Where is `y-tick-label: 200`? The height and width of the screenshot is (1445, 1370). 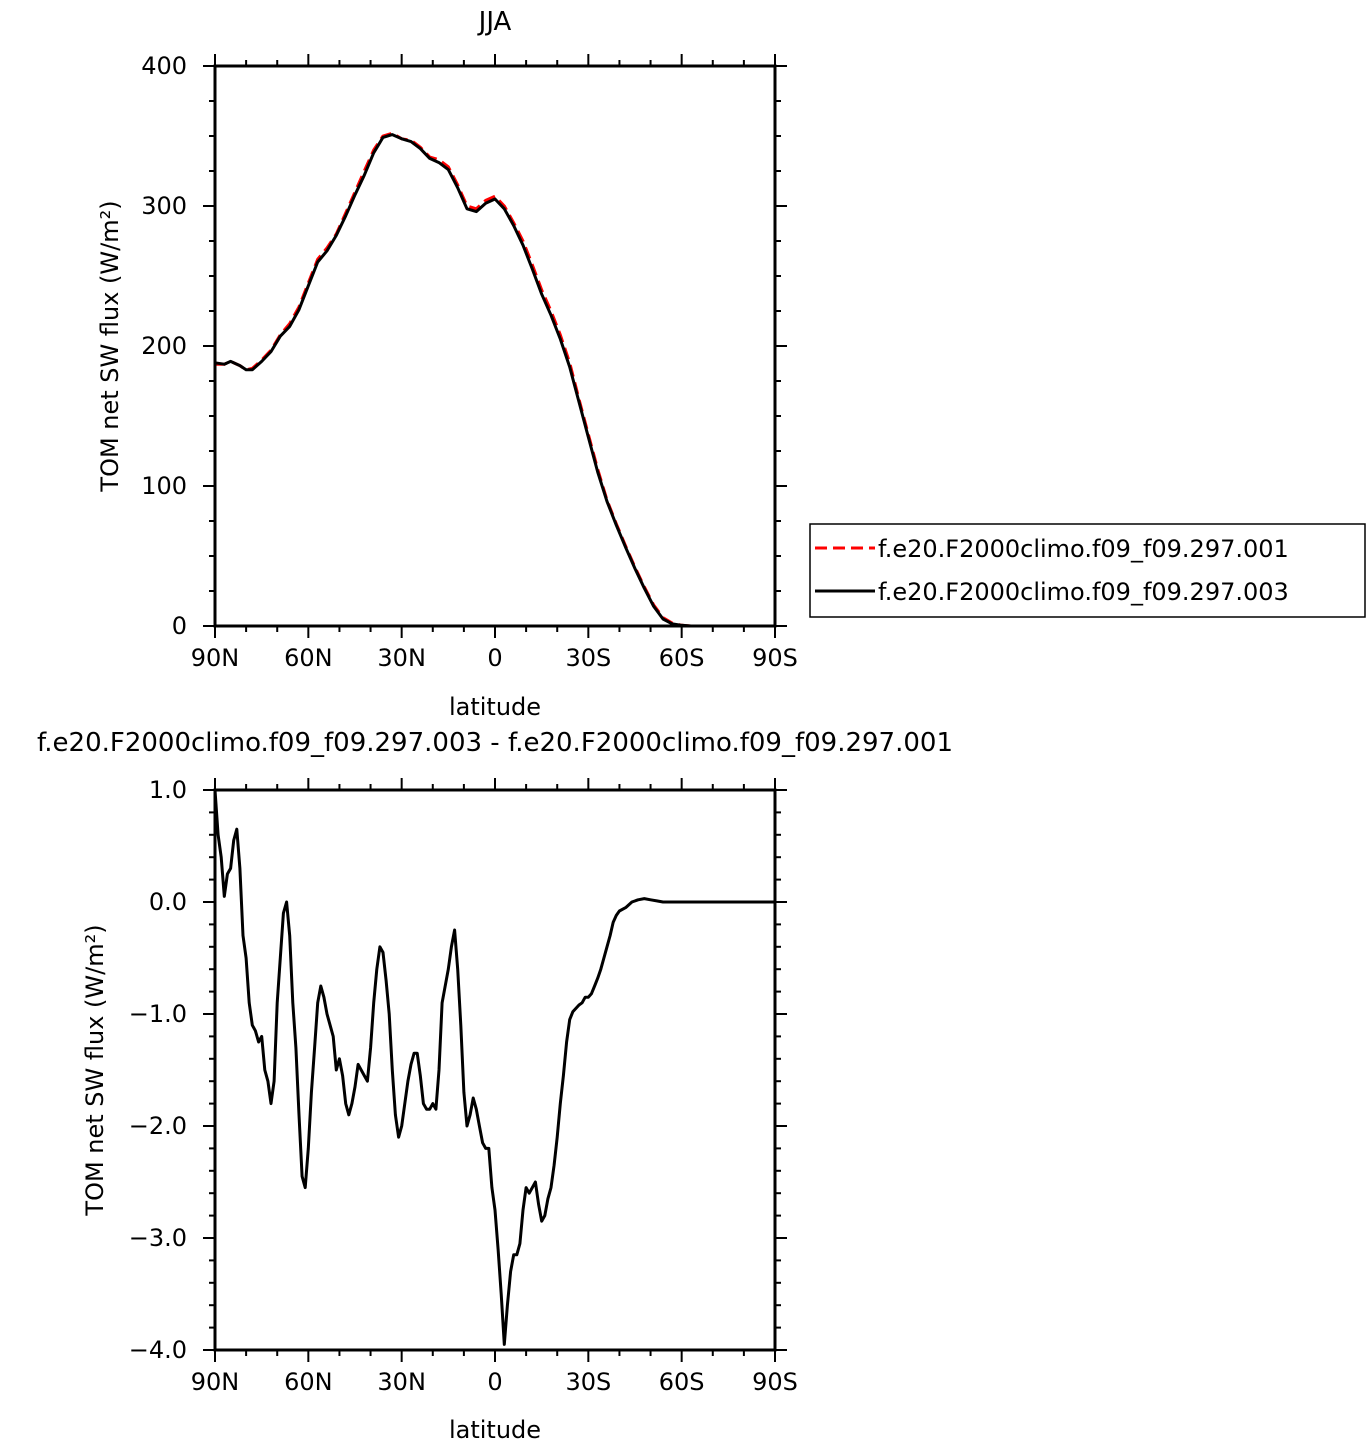
y-tick-label: 200 is located at coordinates (164, 346).